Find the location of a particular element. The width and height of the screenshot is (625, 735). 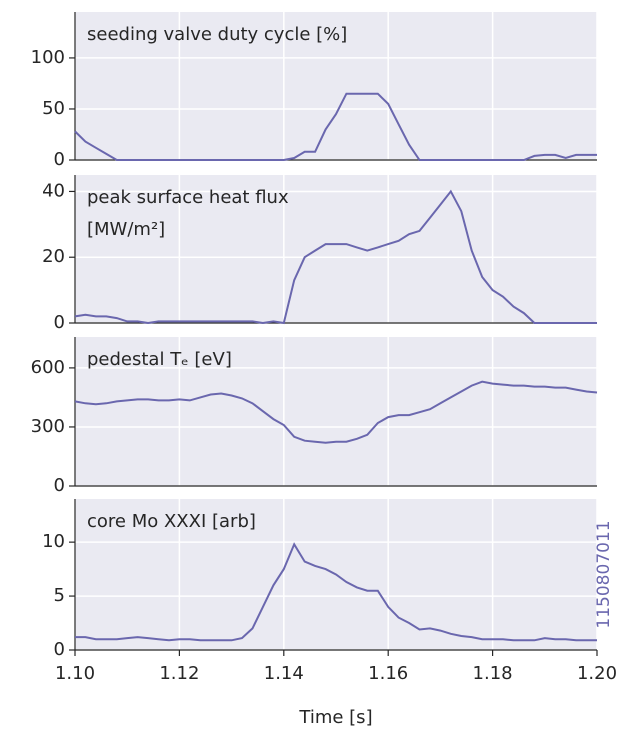

y-tick-label: 40 is located at coordinates (53, 190).